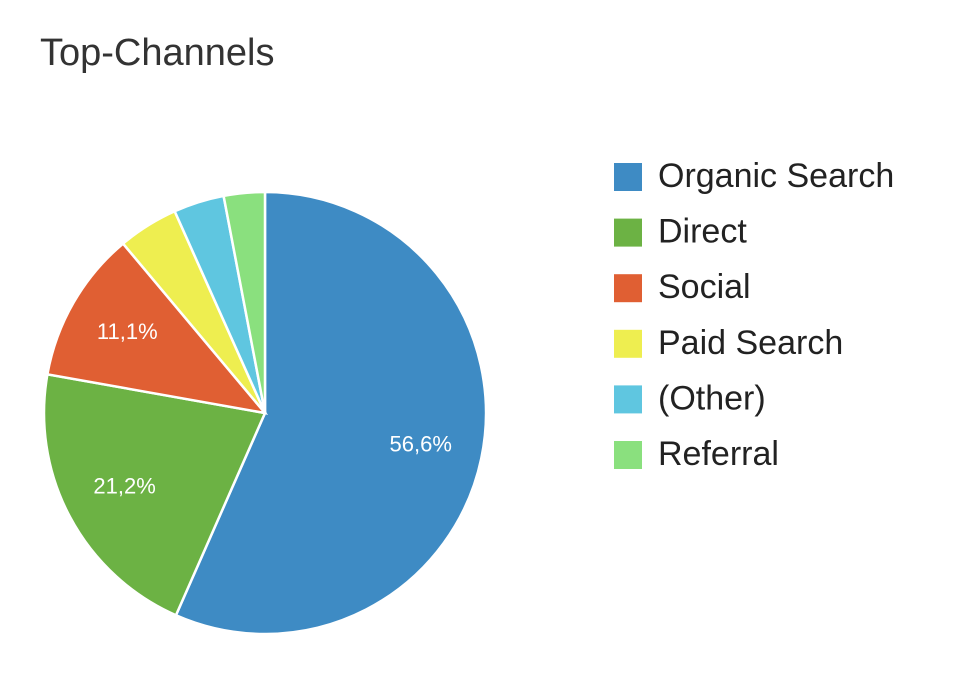  I want to click on legend-label: Organic Search, so click(776, 176).